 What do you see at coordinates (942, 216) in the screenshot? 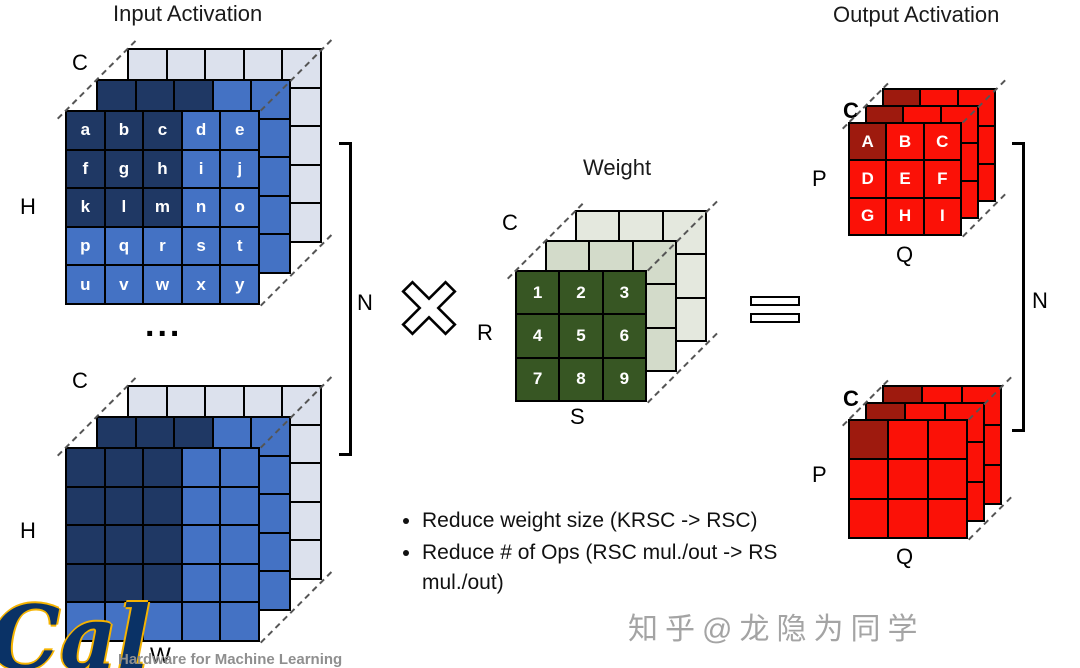
I see `tensor-cell: I` at bounding box center [942, 216].